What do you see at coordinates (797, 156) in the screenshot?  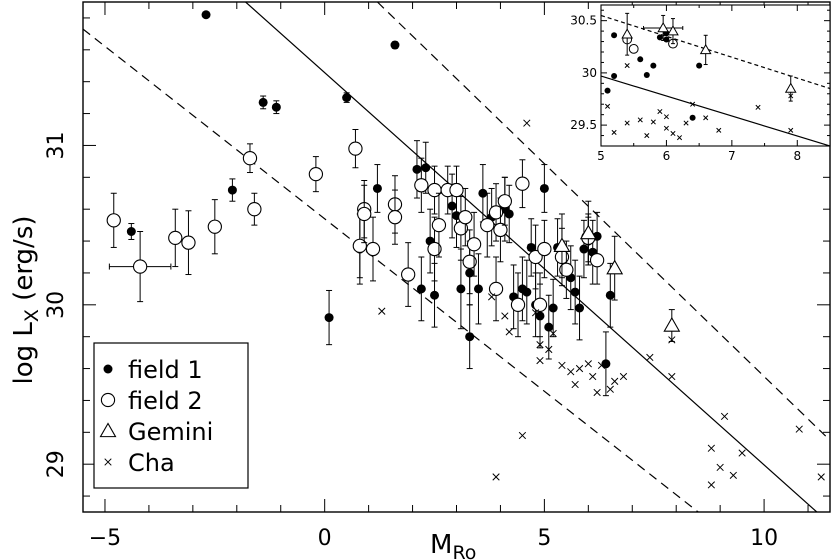 I see `x-tick-label: 8` at bounding box center [797, 156].